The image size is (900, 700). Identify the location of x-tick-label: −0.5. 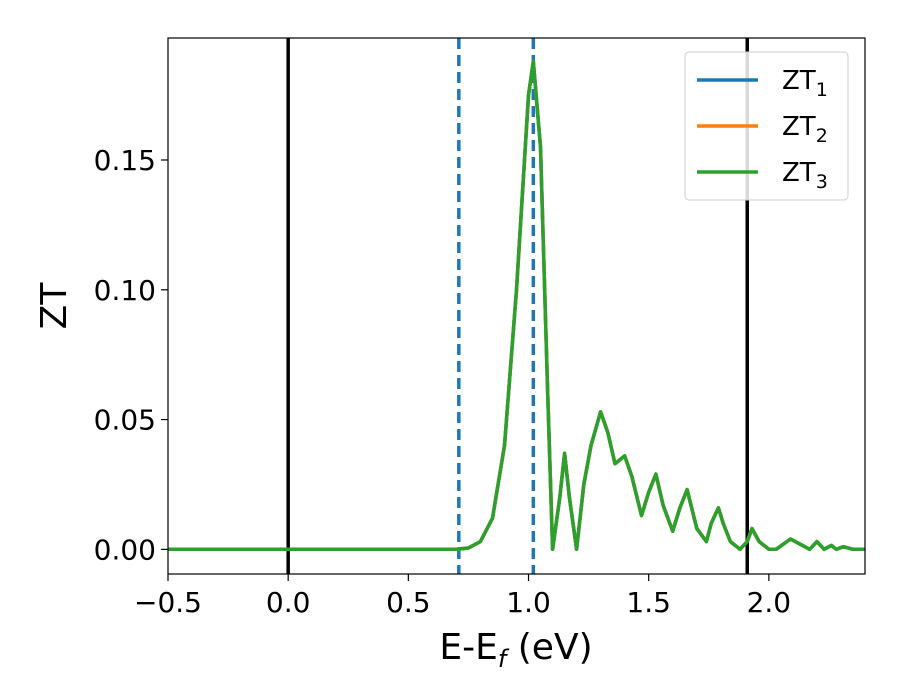
(168, 602).